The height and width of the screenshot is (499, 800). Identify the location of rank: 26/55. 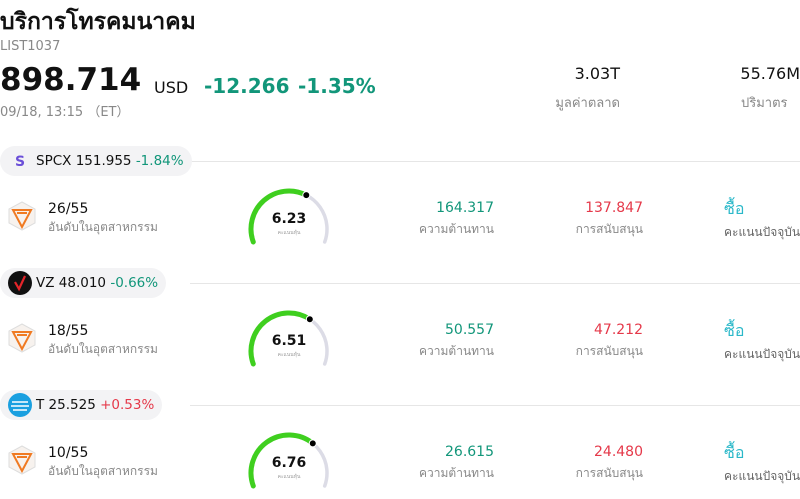
(68, 209).